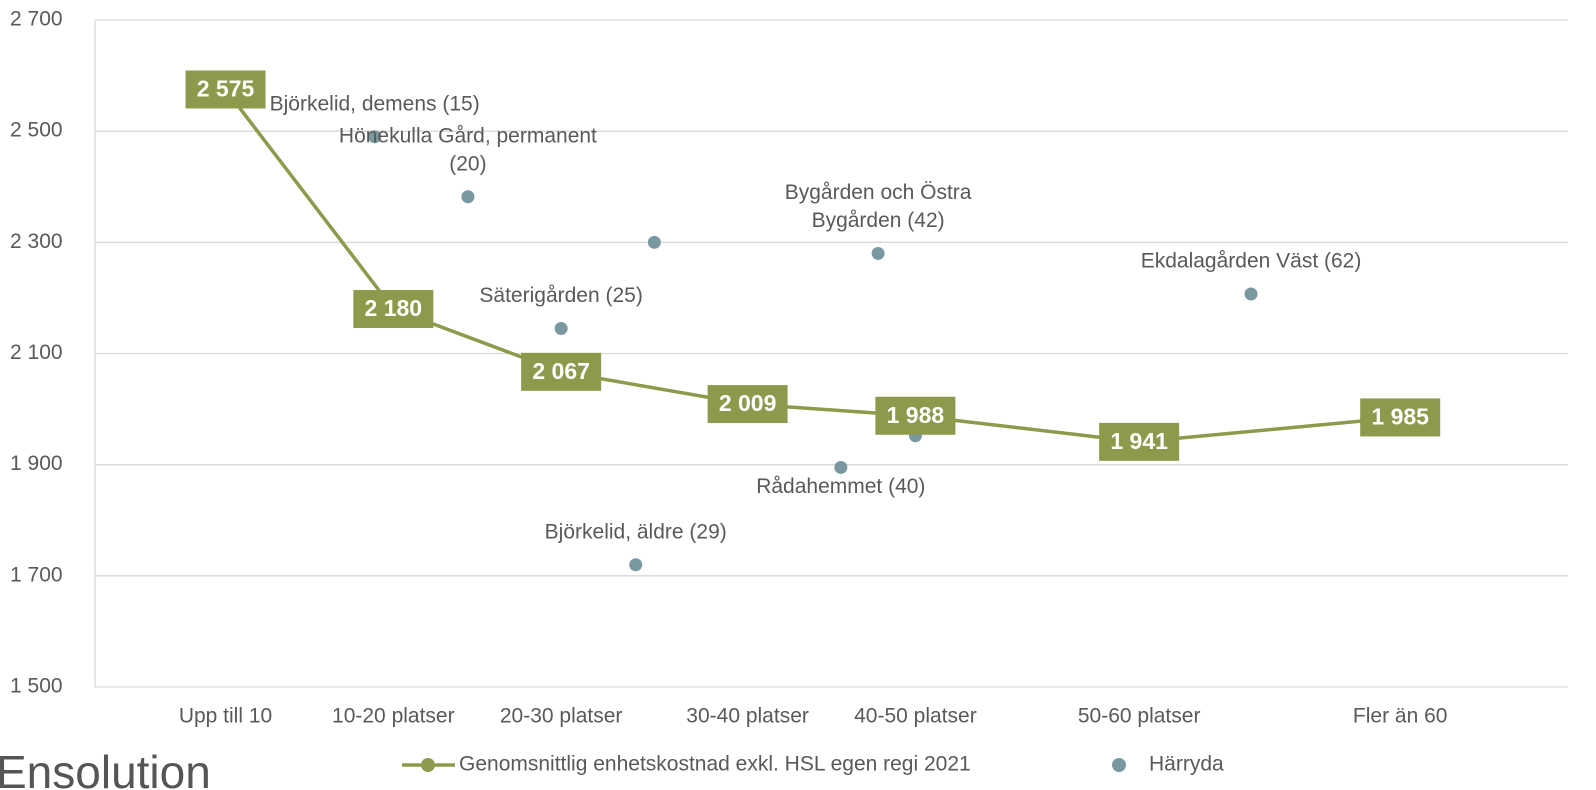 The height and width of the screenshot is (790, 1596). Describe the element at coordinates (375, 103) in the screenshot. I see `point-label: Björkelid, demens (15)` at that location.